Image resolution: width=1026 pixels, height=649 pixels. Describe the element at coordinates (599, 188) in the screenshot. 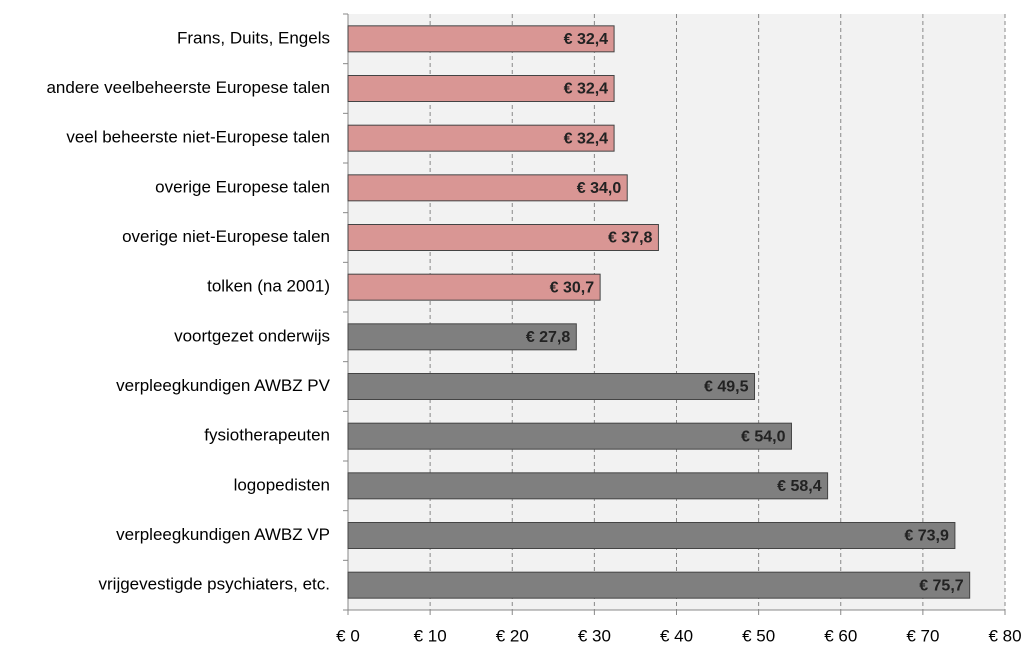

I see `value-label: € 34,0` at that location.